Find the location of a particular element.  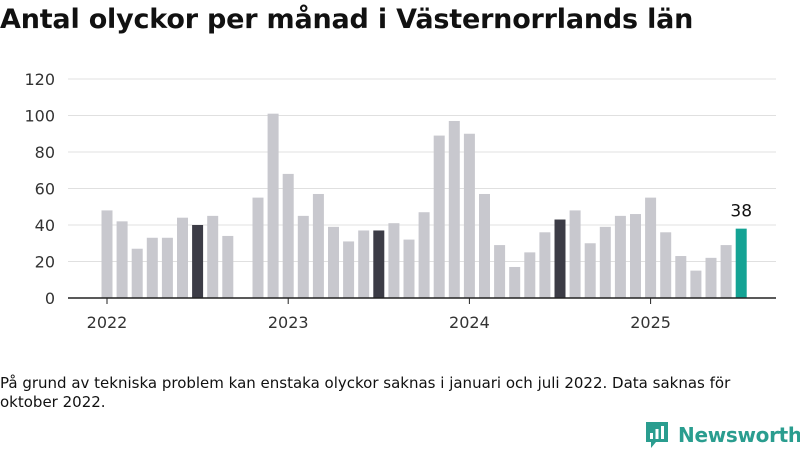

y-tick-label: 60 is located at coordinates (45, 189).